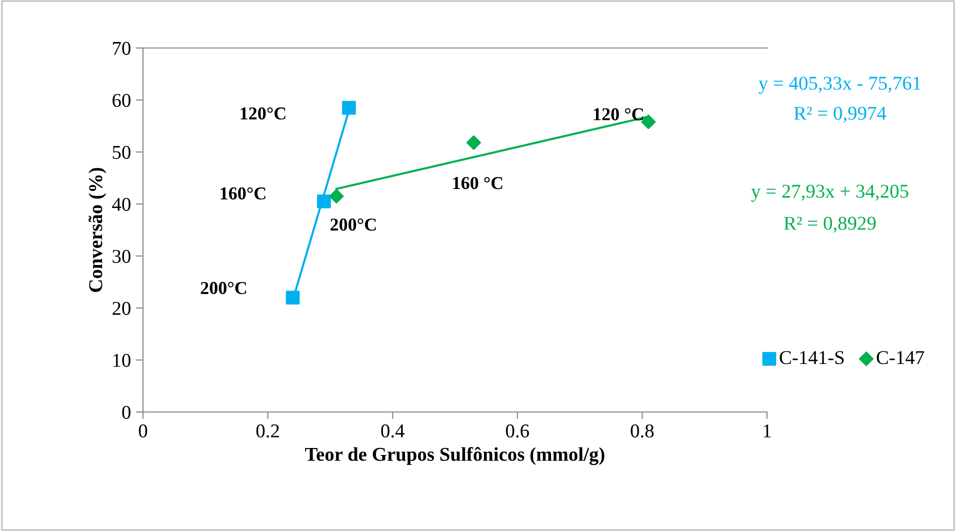 This screenshot has height=531, width=956. I want to click on legend-label: C-141-S, so click(812, 357).